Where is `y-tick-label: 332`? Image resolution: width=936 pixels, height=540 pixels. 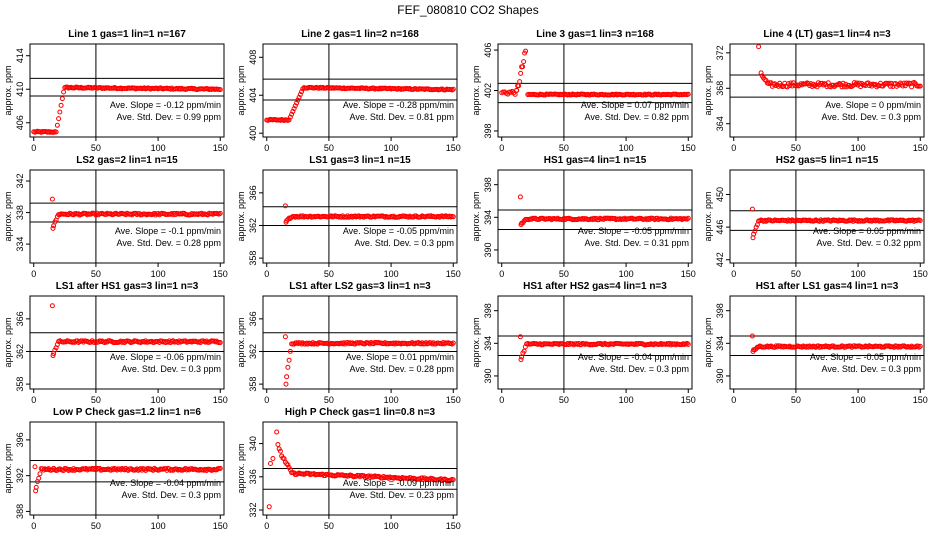
y-tick-label: 332 is located at coordinates (253, 510).